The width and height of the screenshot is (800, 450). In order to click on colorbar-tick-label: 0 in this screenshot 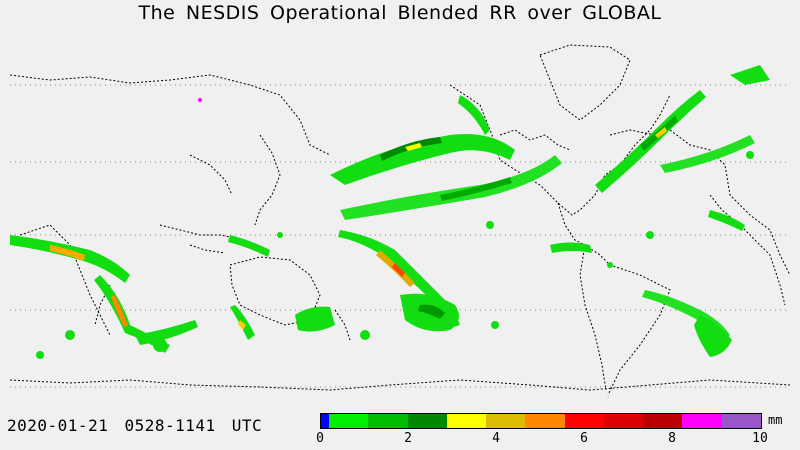, I will do `click(320, 438)`.